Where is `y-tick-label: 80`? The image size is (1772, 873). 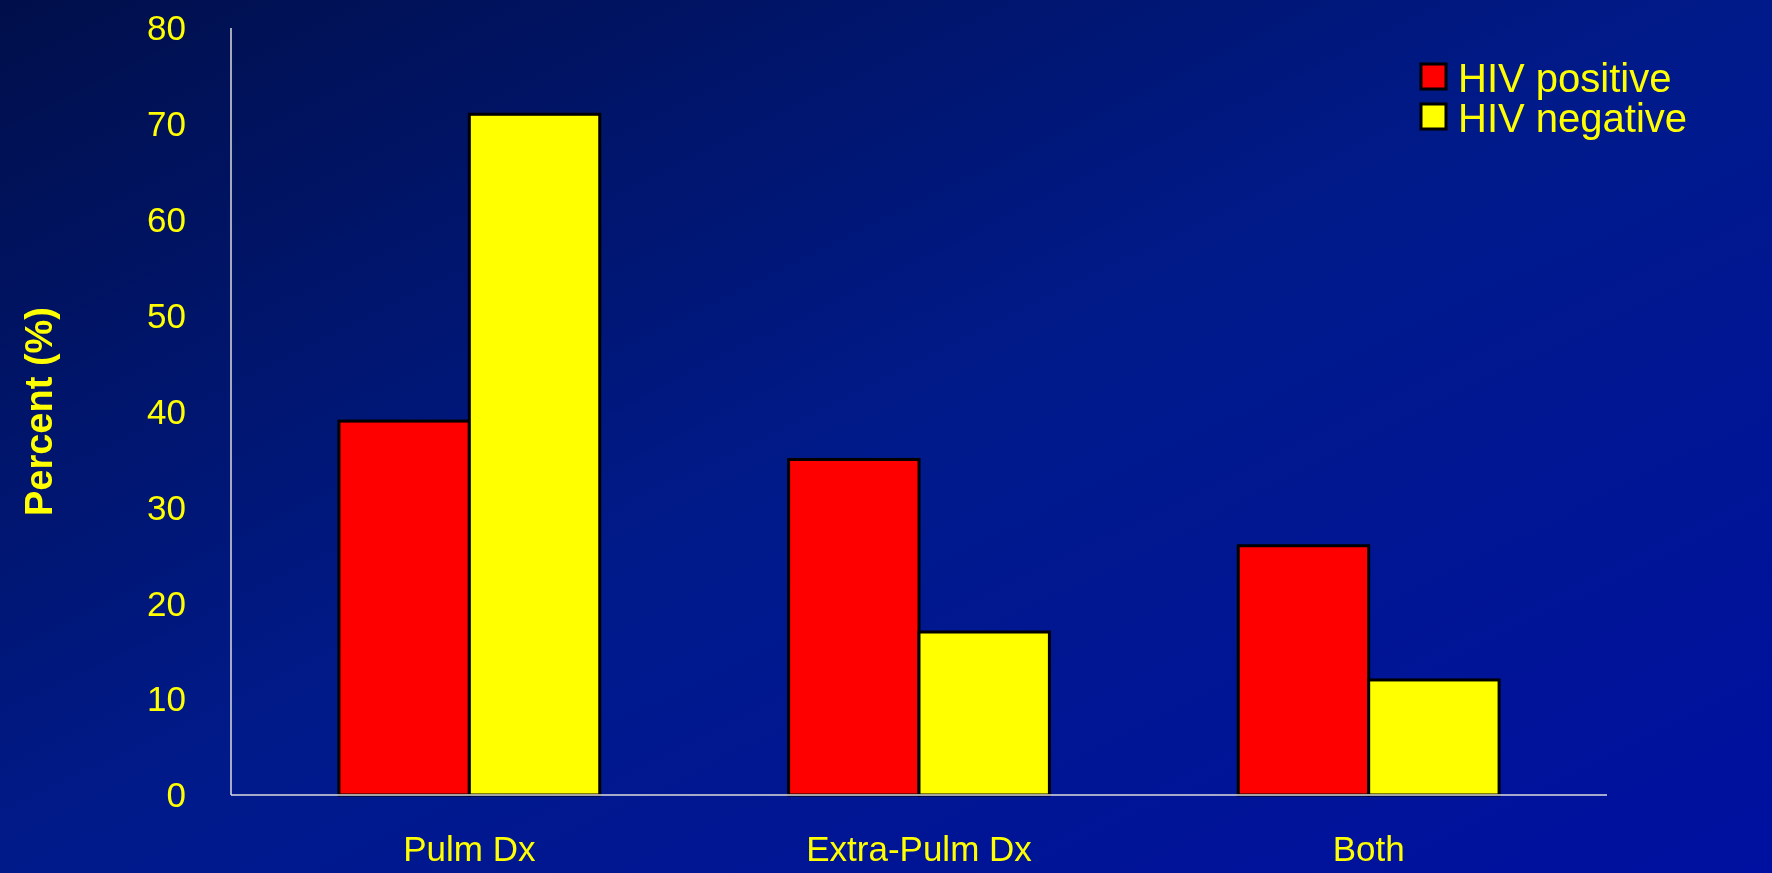 y-tick-label: 80 is located at coordinates (166, 28).